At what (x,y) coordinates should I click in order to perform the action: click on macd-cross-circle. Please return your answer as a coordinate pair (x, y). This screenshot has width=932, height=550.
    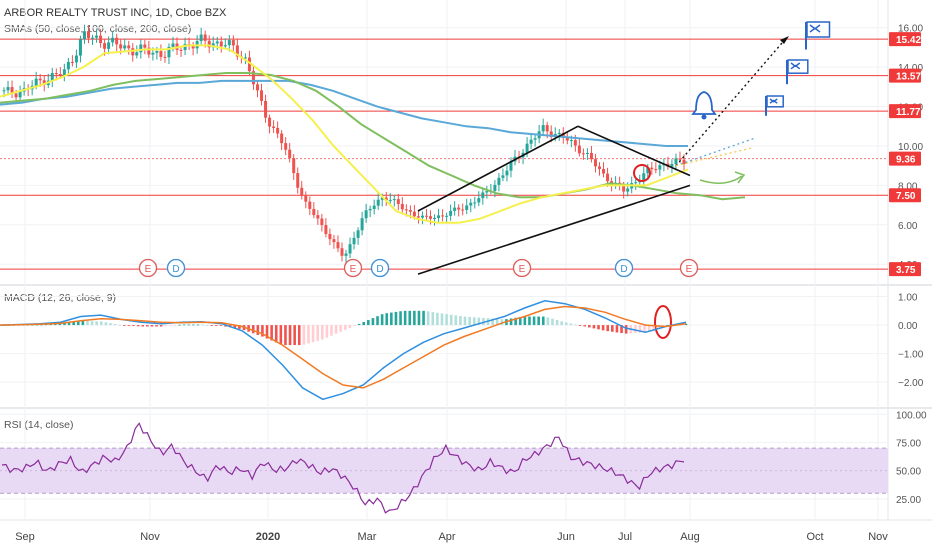
    Looking at the image, I should click on (663, 322).